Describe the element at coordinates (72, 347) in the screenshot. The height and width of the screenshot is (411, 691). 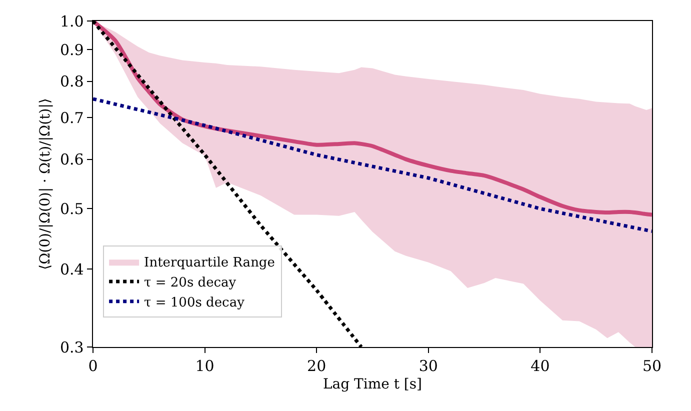
I see `y-tick-label: 0.3` at that location.